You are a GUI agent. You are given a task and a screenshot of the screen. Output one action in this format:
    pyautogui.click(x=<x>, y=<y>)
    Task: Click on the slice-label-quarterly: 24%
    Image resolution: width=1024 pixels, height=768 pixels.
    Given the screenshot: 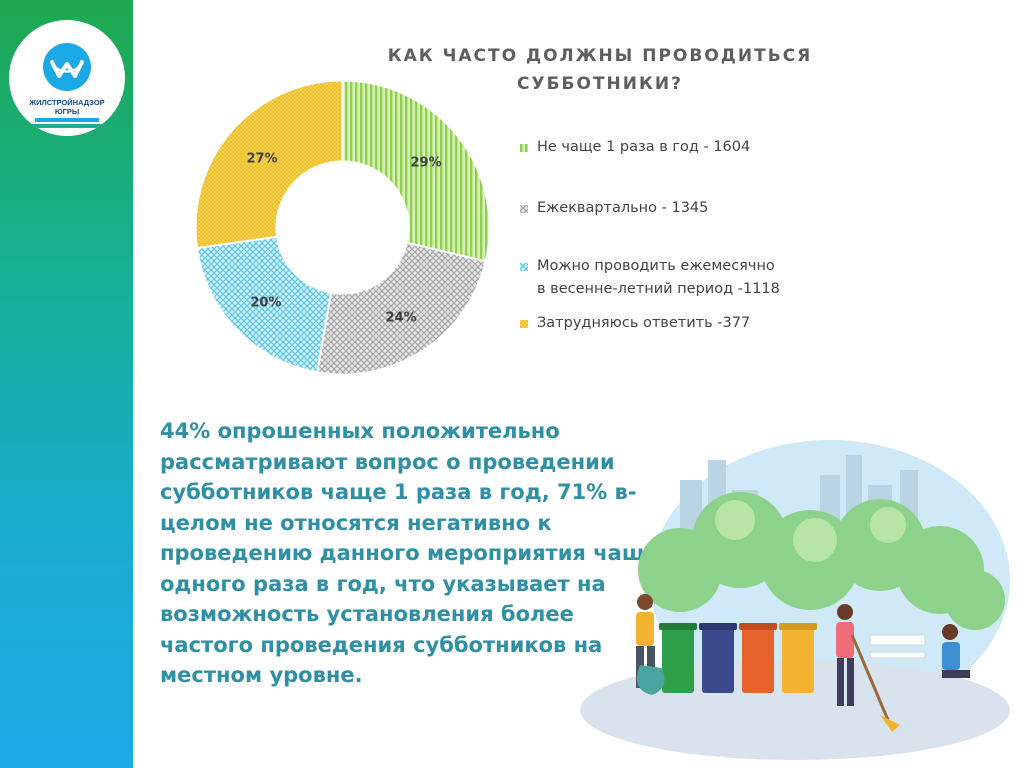 What is the action you would take?
    pyautogui.click(x=401, y=318)
    